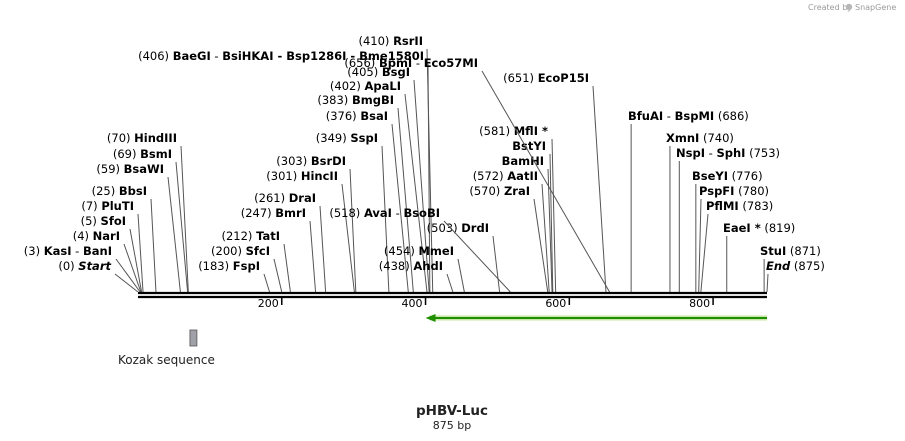 The height and width of the screenshot is (441, 905). I want to click on position-axis: 200 400 600 800, so click(486, 303).